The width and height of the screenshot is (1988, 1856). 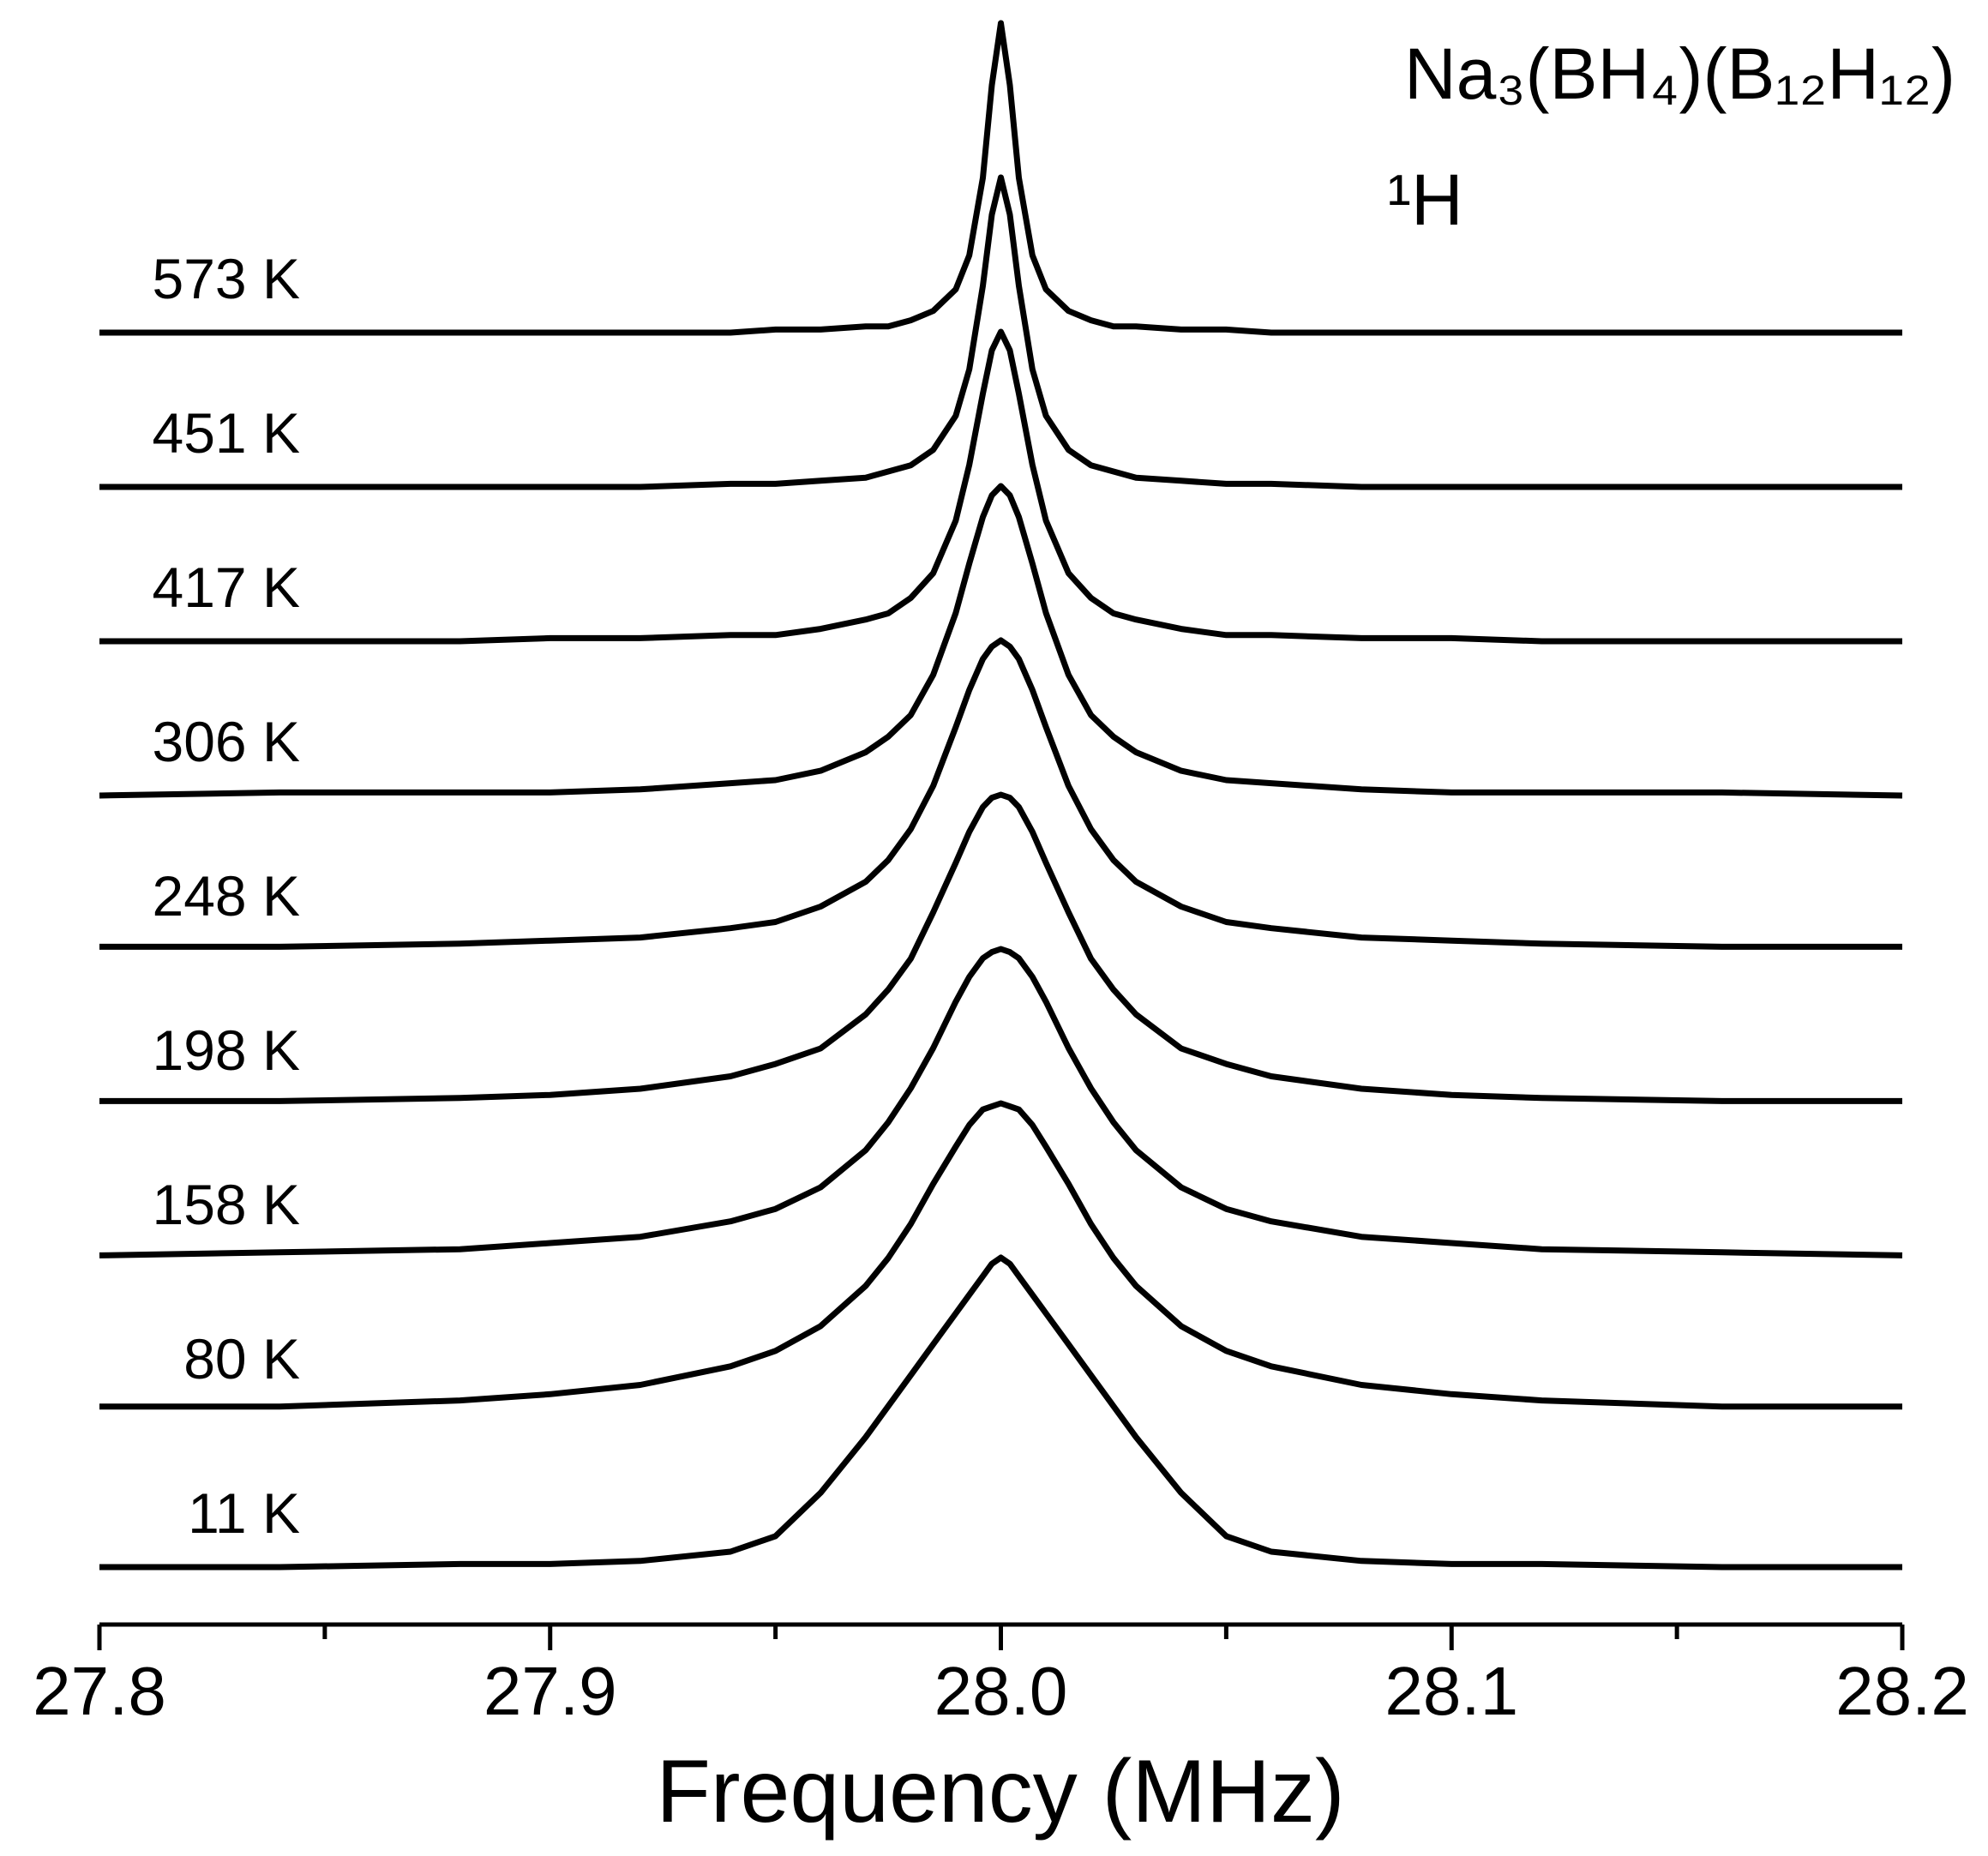 I want to click on series-label: 417 K, so click(x=226, y=587).